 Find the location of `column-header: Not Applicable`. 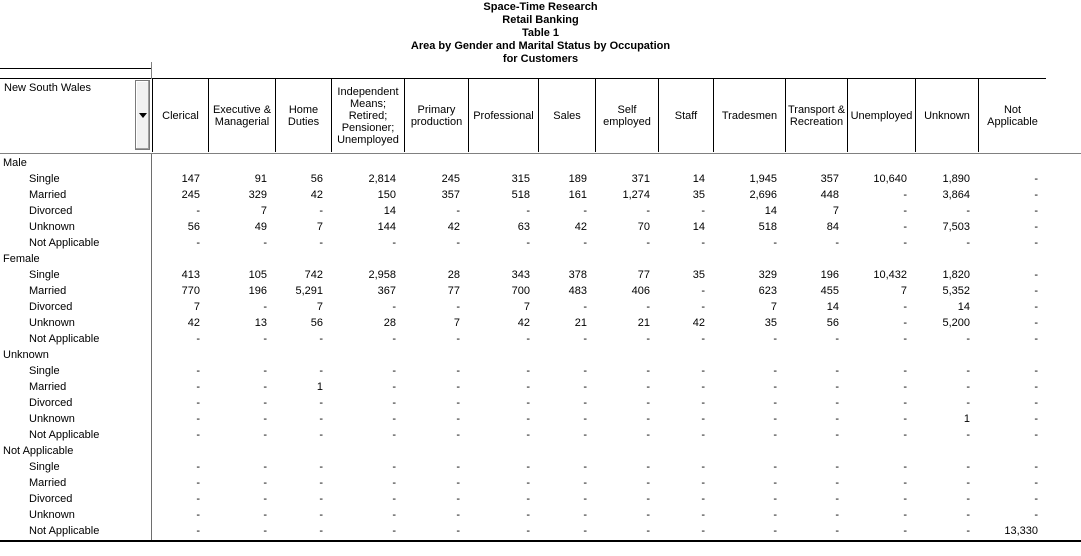

column-header: Not Applicable is located at coordinates (1012, 115).